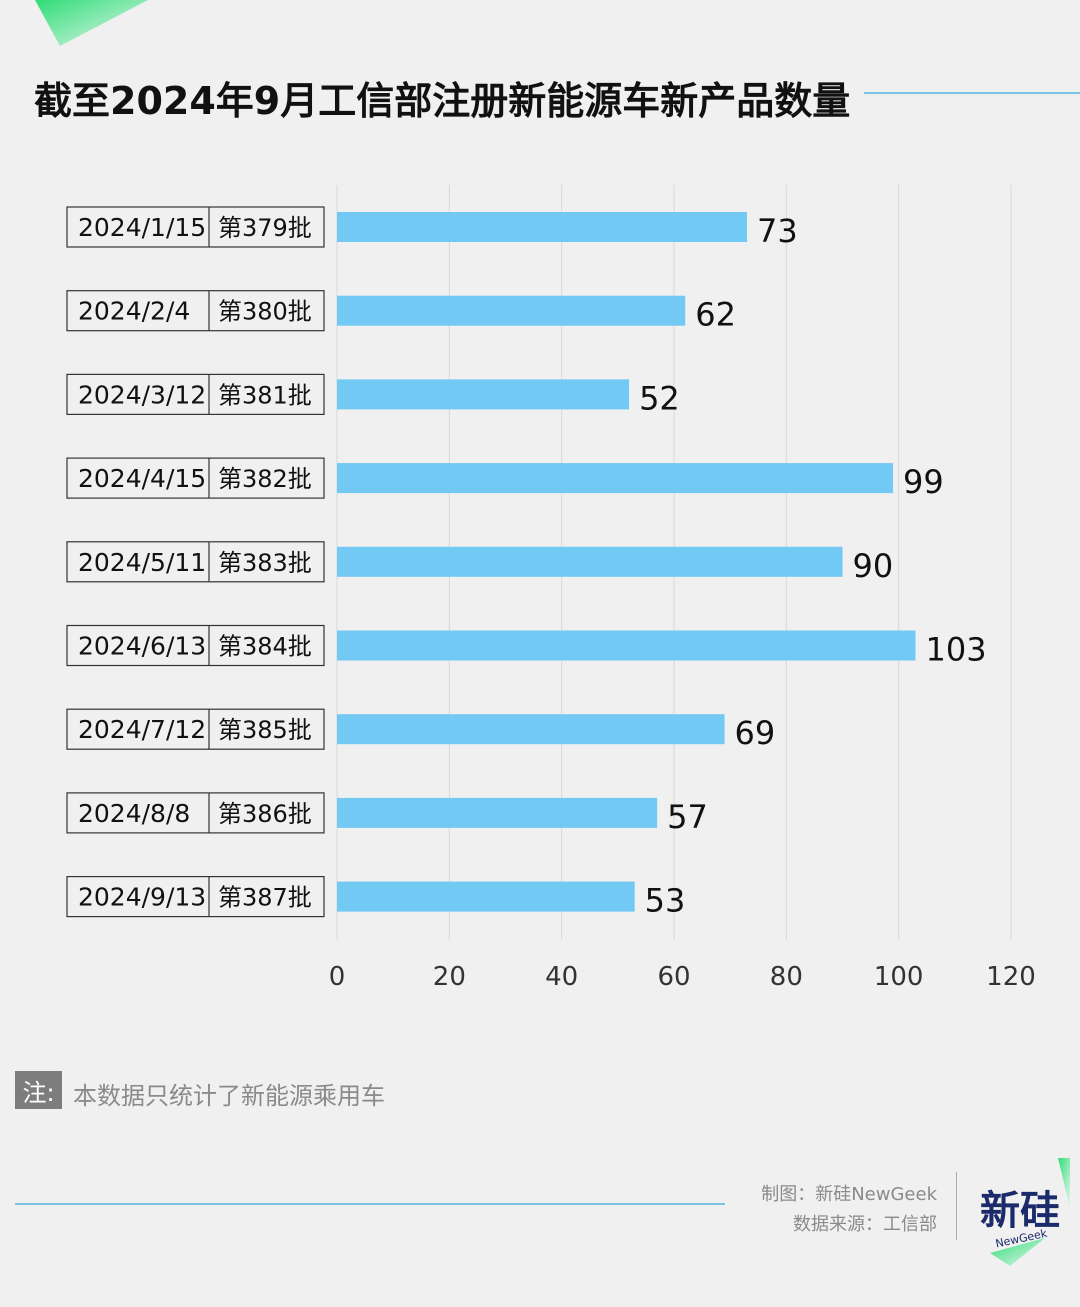  What do you see at coordinates (142, 729) in the screenshot?
I see `category-date-label: 2024/7/12` at bounding box center [142, 729].